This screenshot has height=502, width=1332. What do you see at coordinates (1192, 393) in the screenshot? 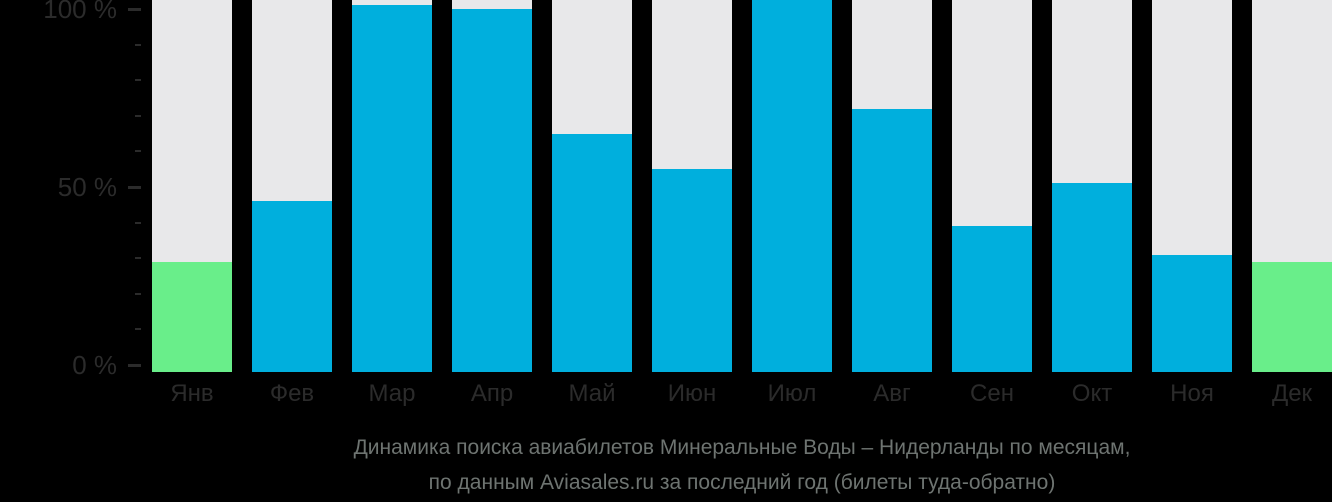
I see `x-axis-label-nov: Ноя` at bounding box center [1192, 393].